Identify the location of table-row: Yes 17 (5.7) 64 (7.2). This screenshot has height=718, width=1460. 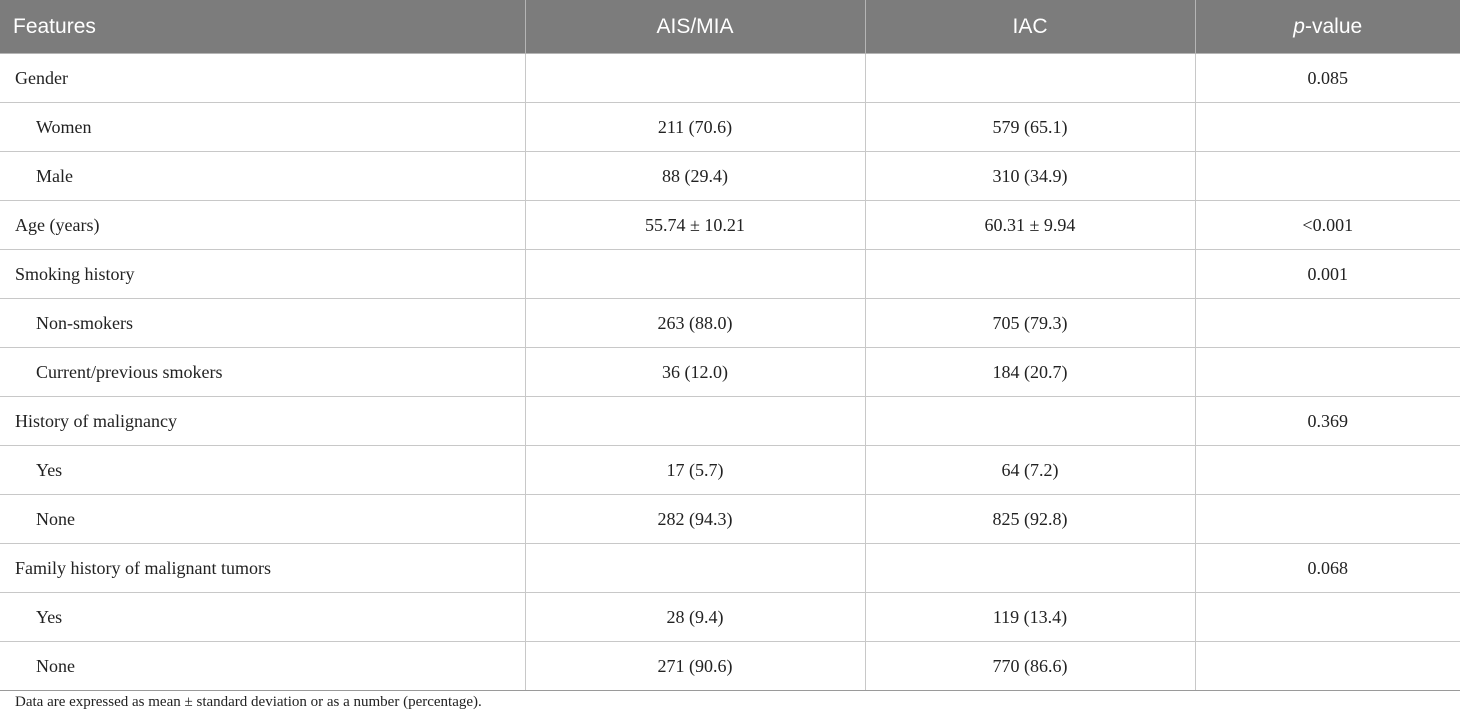
(730, 470).